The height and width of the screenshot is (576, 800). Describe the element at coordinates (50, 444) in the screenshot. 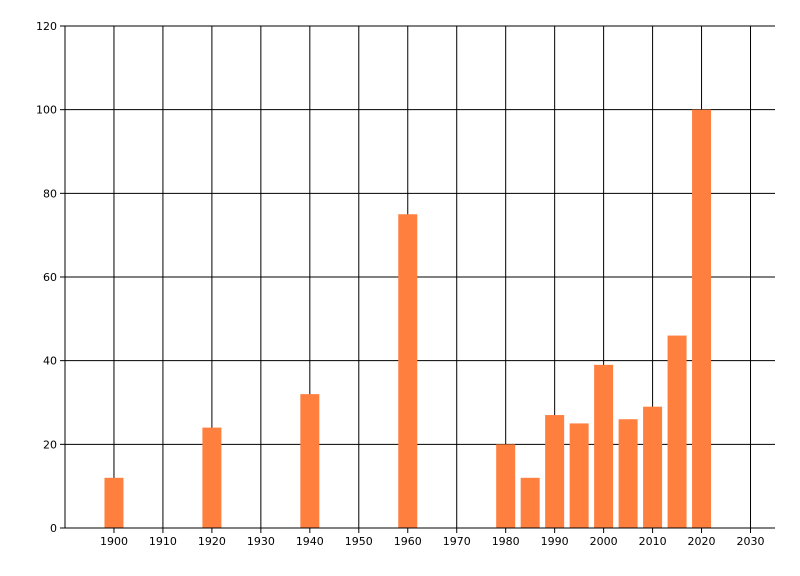

I see `y-tick-label: 20` at that location.